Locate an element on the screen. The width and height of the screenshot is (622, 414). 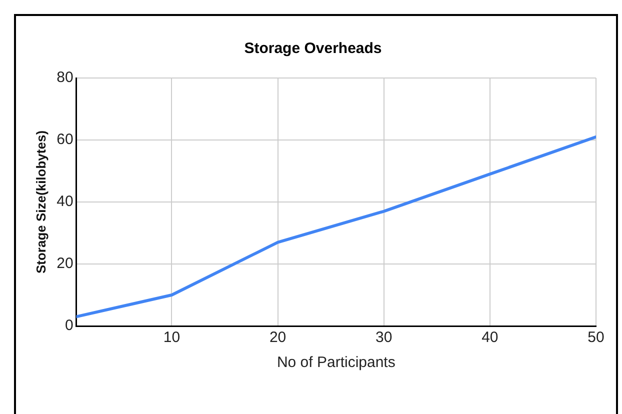
x-tick-label: 20 is located at coordinates (277, 337).